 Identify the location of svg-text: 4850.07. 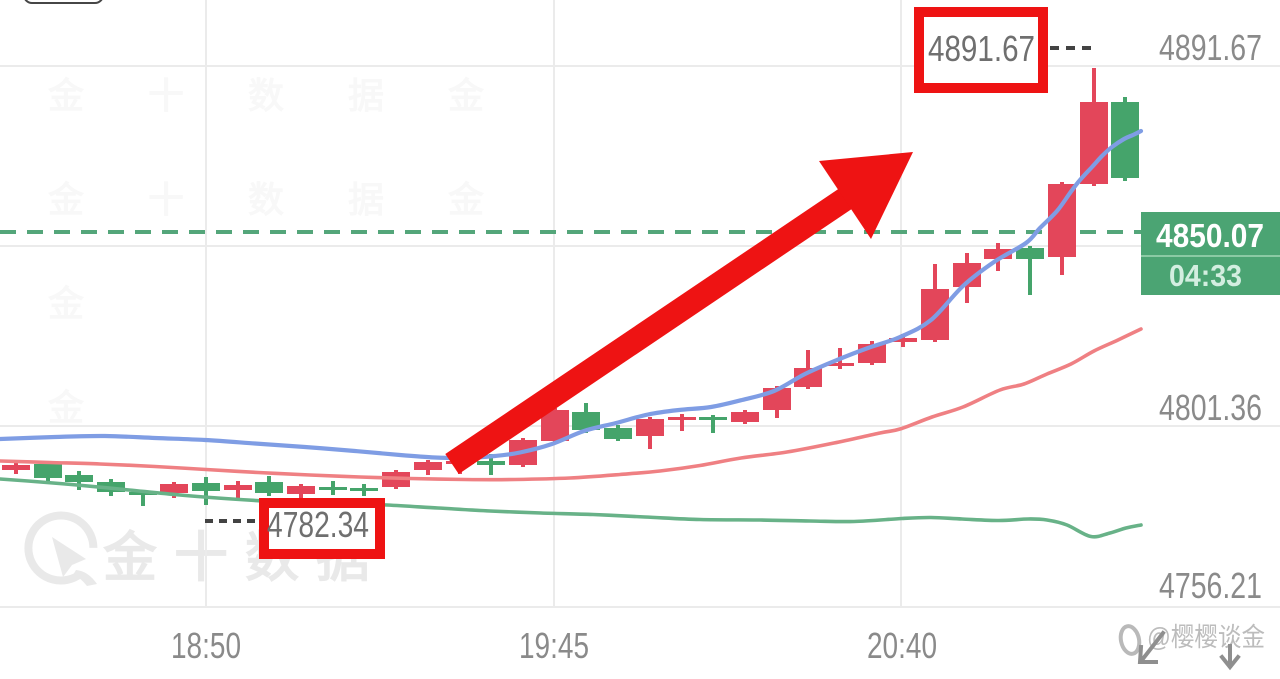
(1210, 235).